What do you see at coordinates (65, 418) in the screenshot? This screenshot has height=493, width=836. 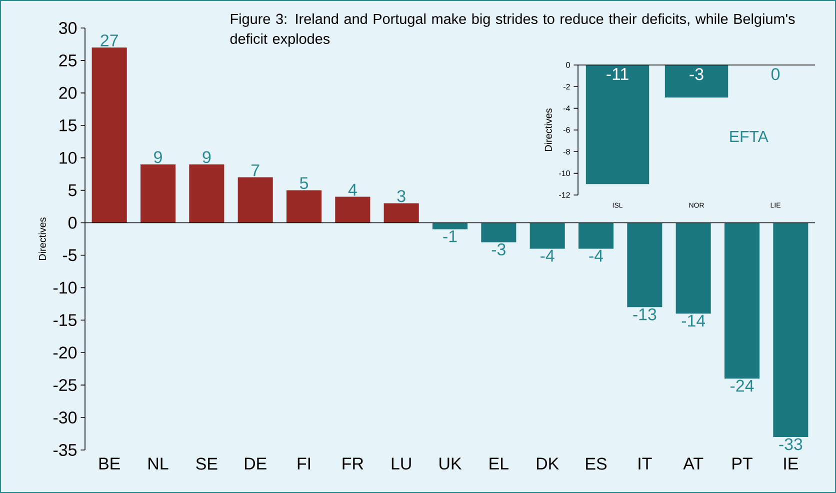 I see `y-tick-label: -30` at bounding box center [65, 418].